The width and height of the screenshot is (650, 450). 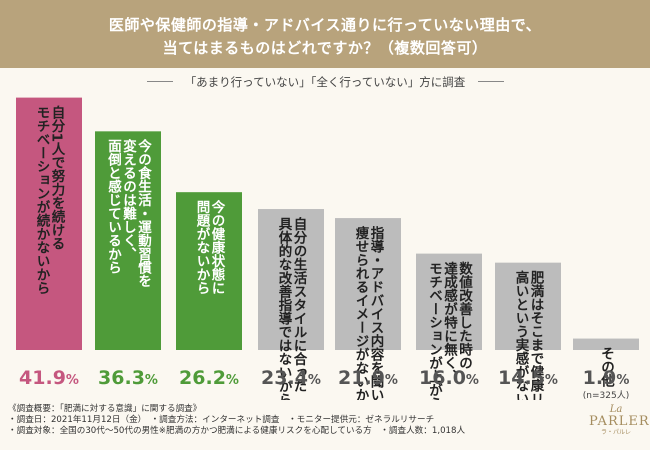 What do you see at coordinates (528, 378) in the screenshot?
I see `value-label-7: 14.5%` at bounding box center [528, 378].